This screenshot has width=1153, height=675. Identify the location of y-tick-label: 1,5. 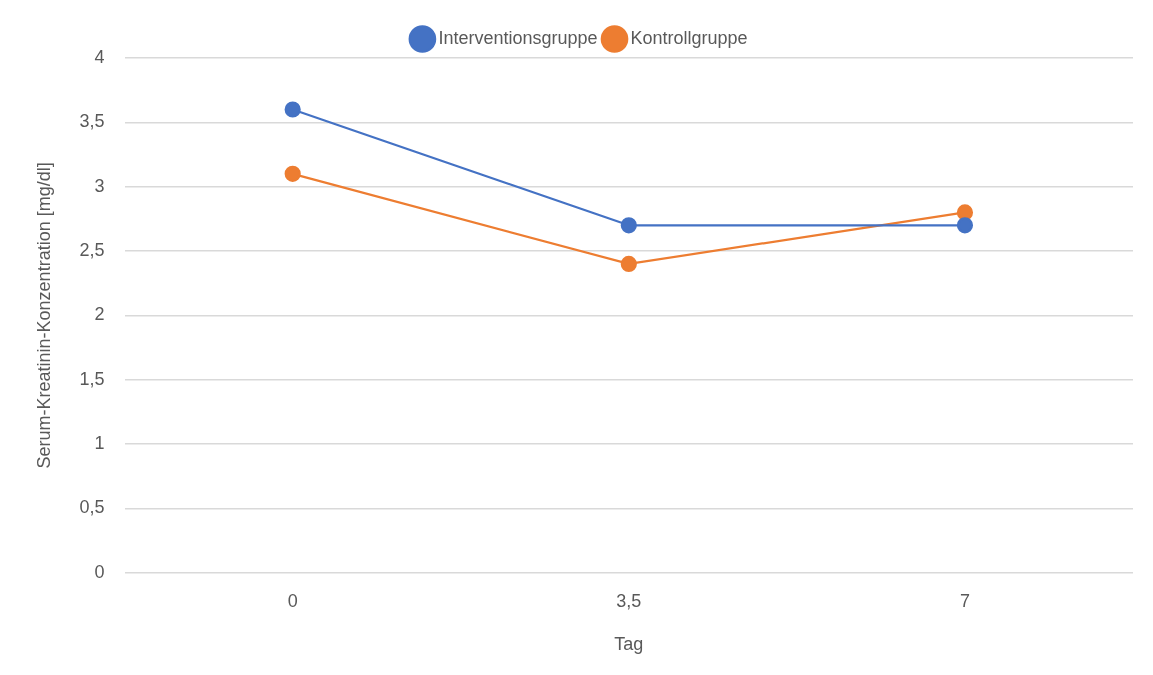
(92, 378).